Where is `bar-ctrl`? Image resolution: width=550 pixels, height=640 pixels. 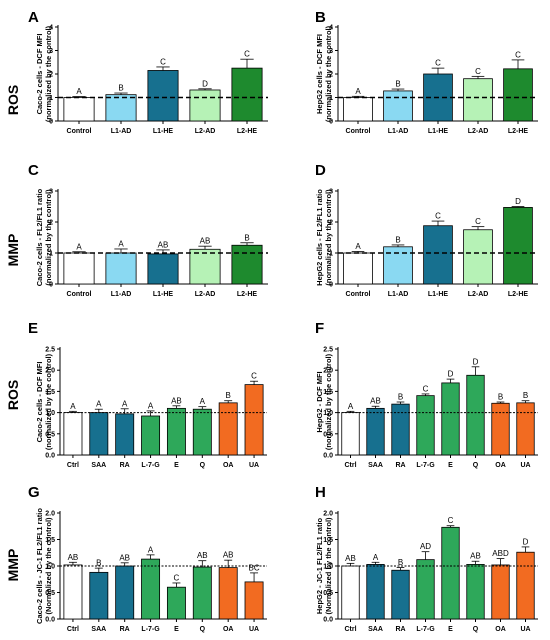 bar-ctrl is located at coordinates (73, 434).